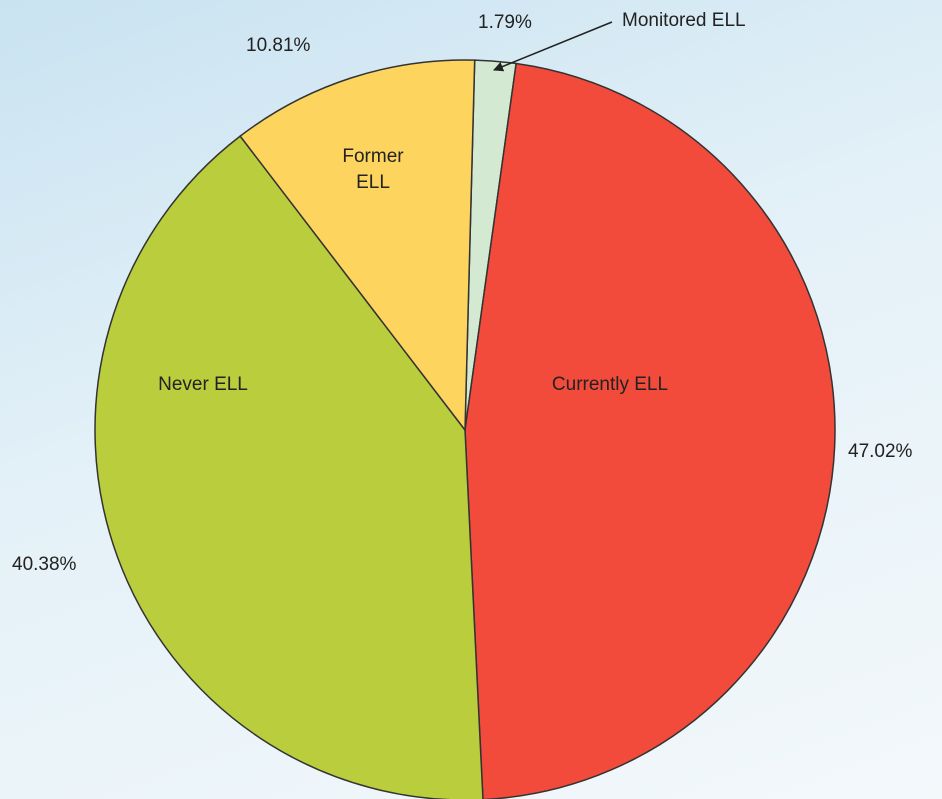  I want to click on value-label: 40.38%, so click(44, 564).